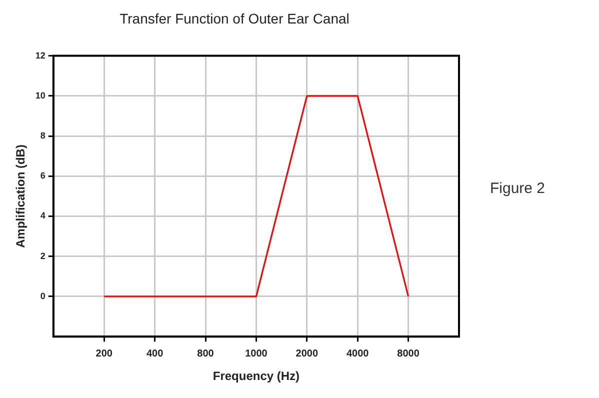 The height and width of the screenshot is (398, 599). What do you see at coordinates (518, 188) in the screenshot?
I see `caption: Figure 2` at bounding box center [518, 188].